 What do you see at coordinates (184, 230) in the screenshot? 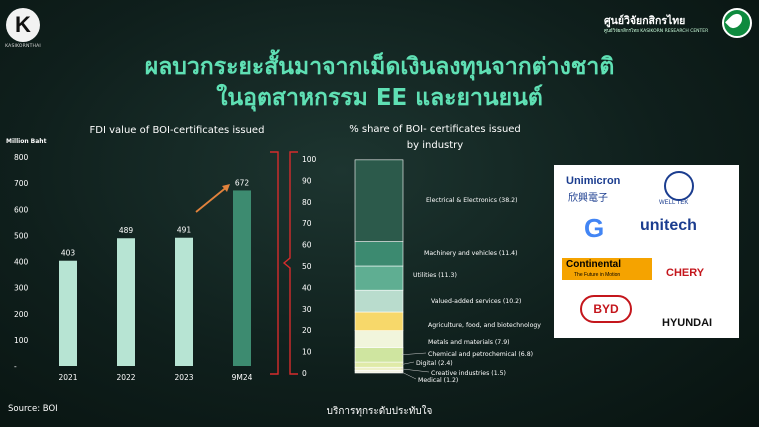
I see `chart1-value-label: 491` at bounding box center [184, 230].